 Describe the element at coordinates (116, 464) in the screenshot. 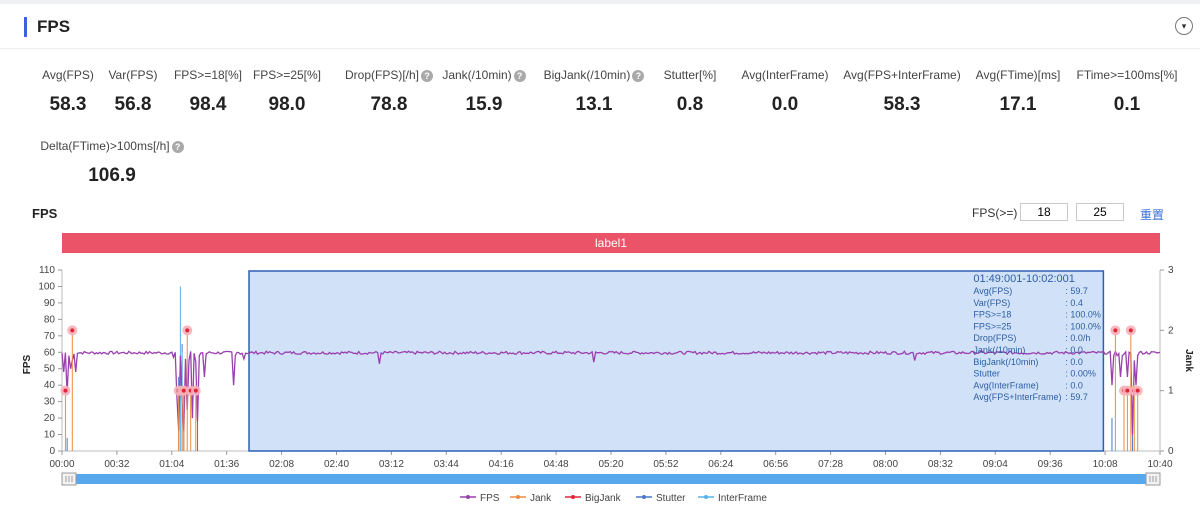

I see `x-tick-label: 00:32` at that location.